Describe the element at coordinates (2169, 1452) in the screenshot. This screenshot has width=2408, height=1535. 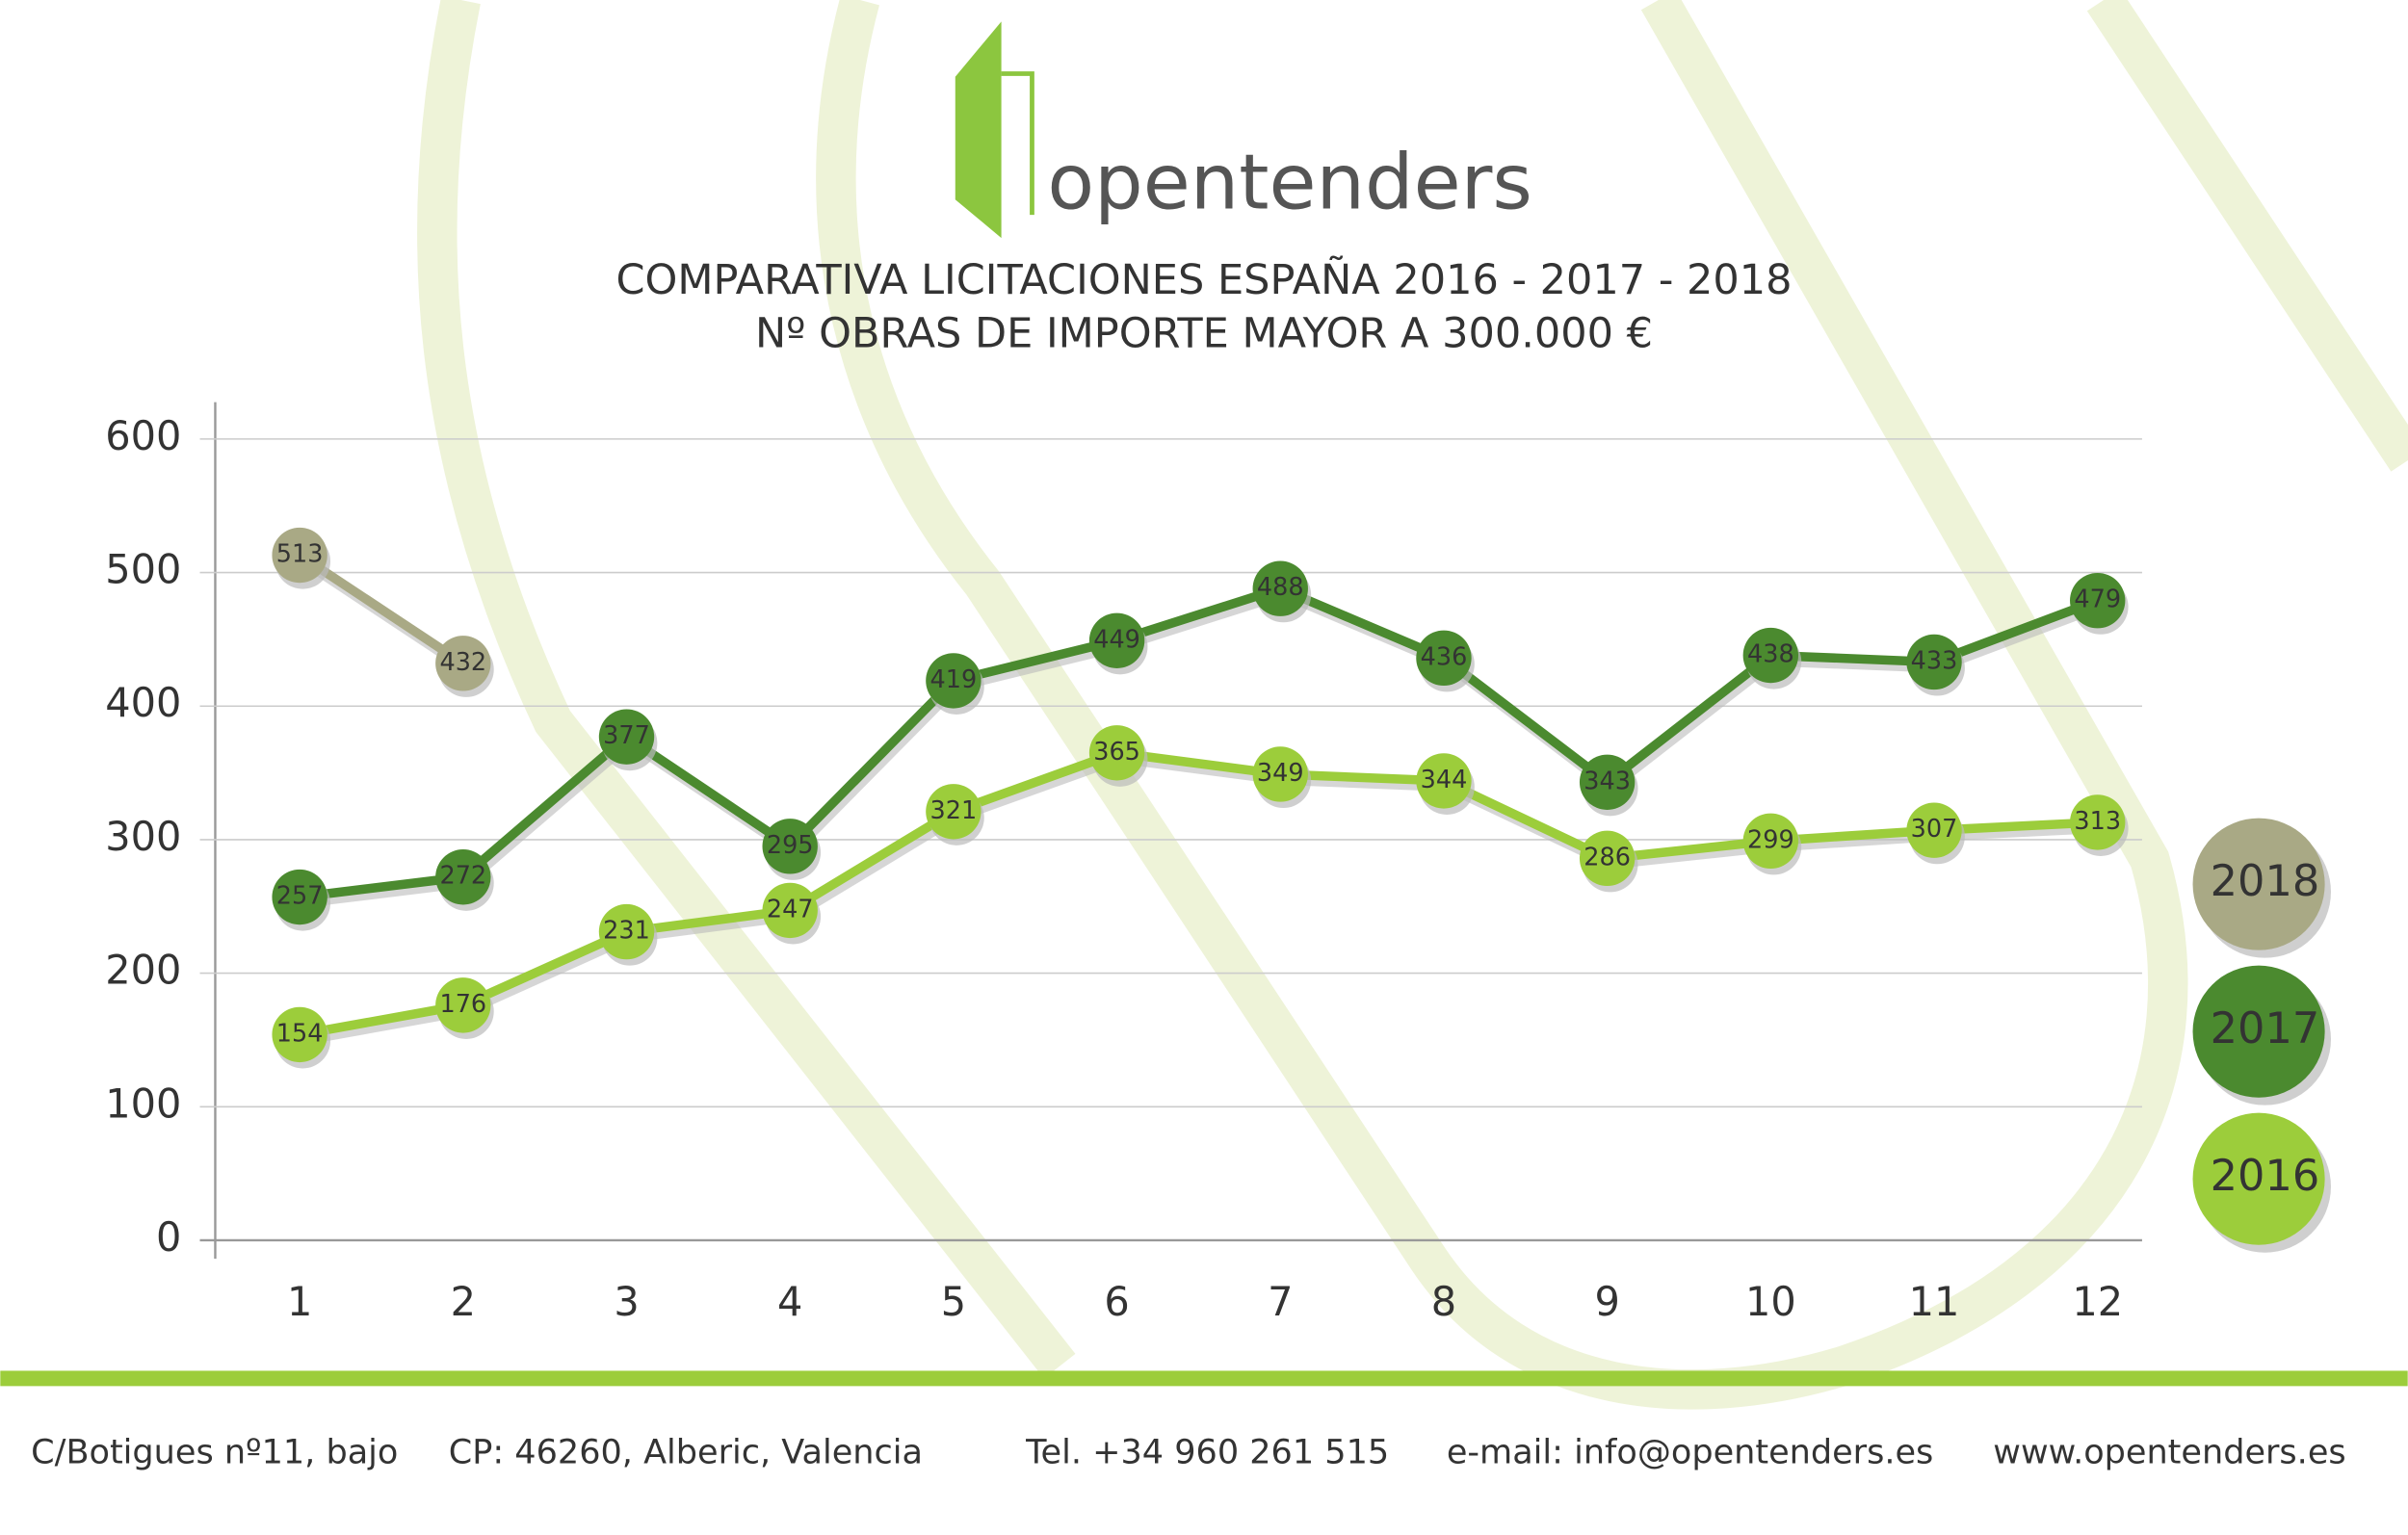
I see `footer-text: www.opentenders.es` at that location.